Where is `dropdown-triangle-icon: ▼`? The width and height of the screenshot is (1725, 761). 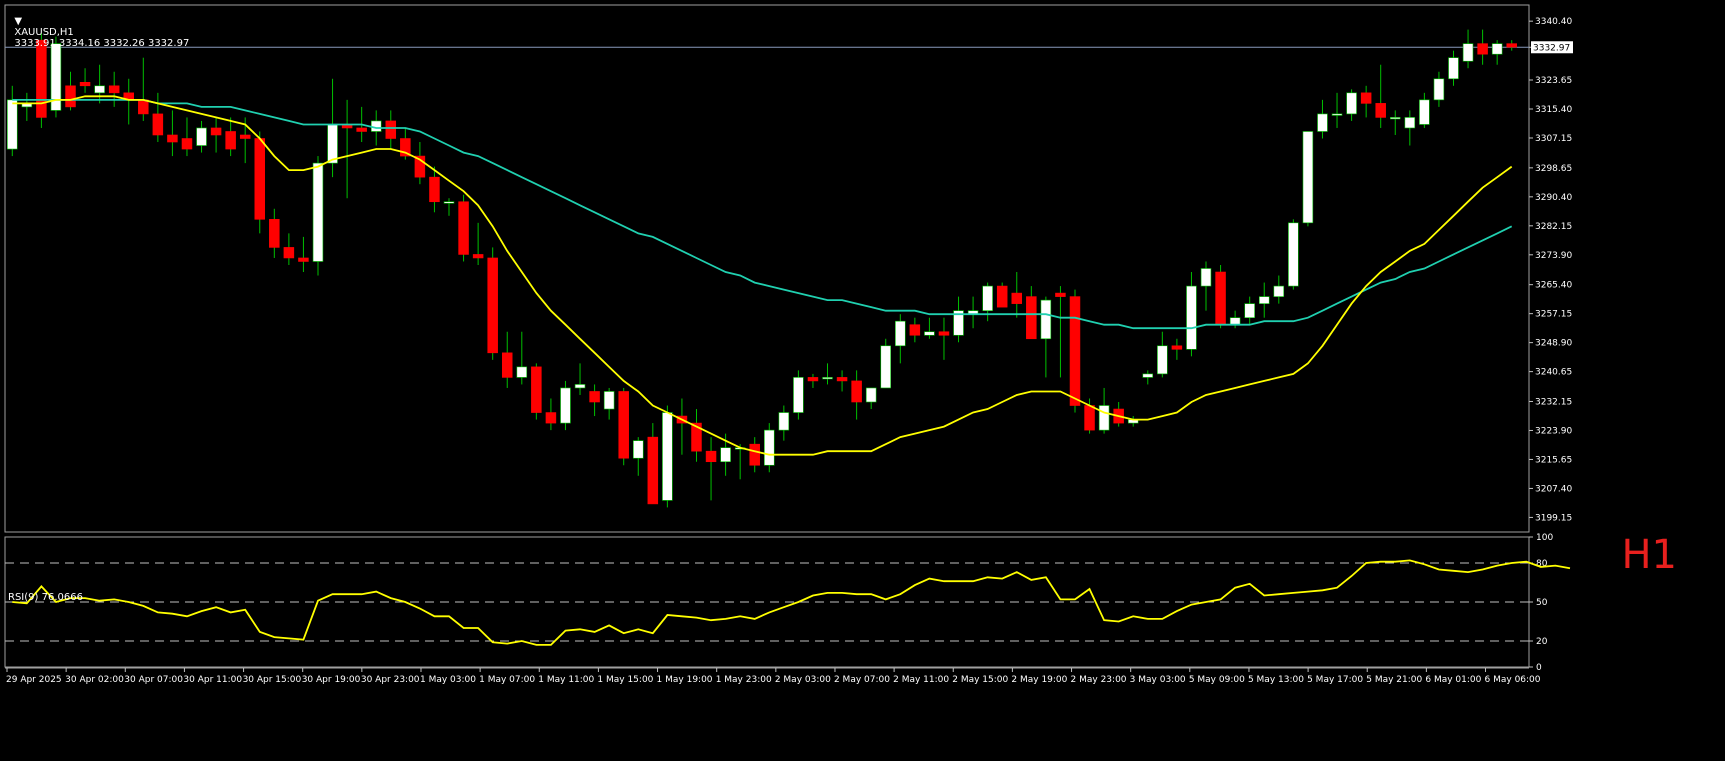
dropdown-triangle-icon: ▼ is located at coordinates (18, 21).